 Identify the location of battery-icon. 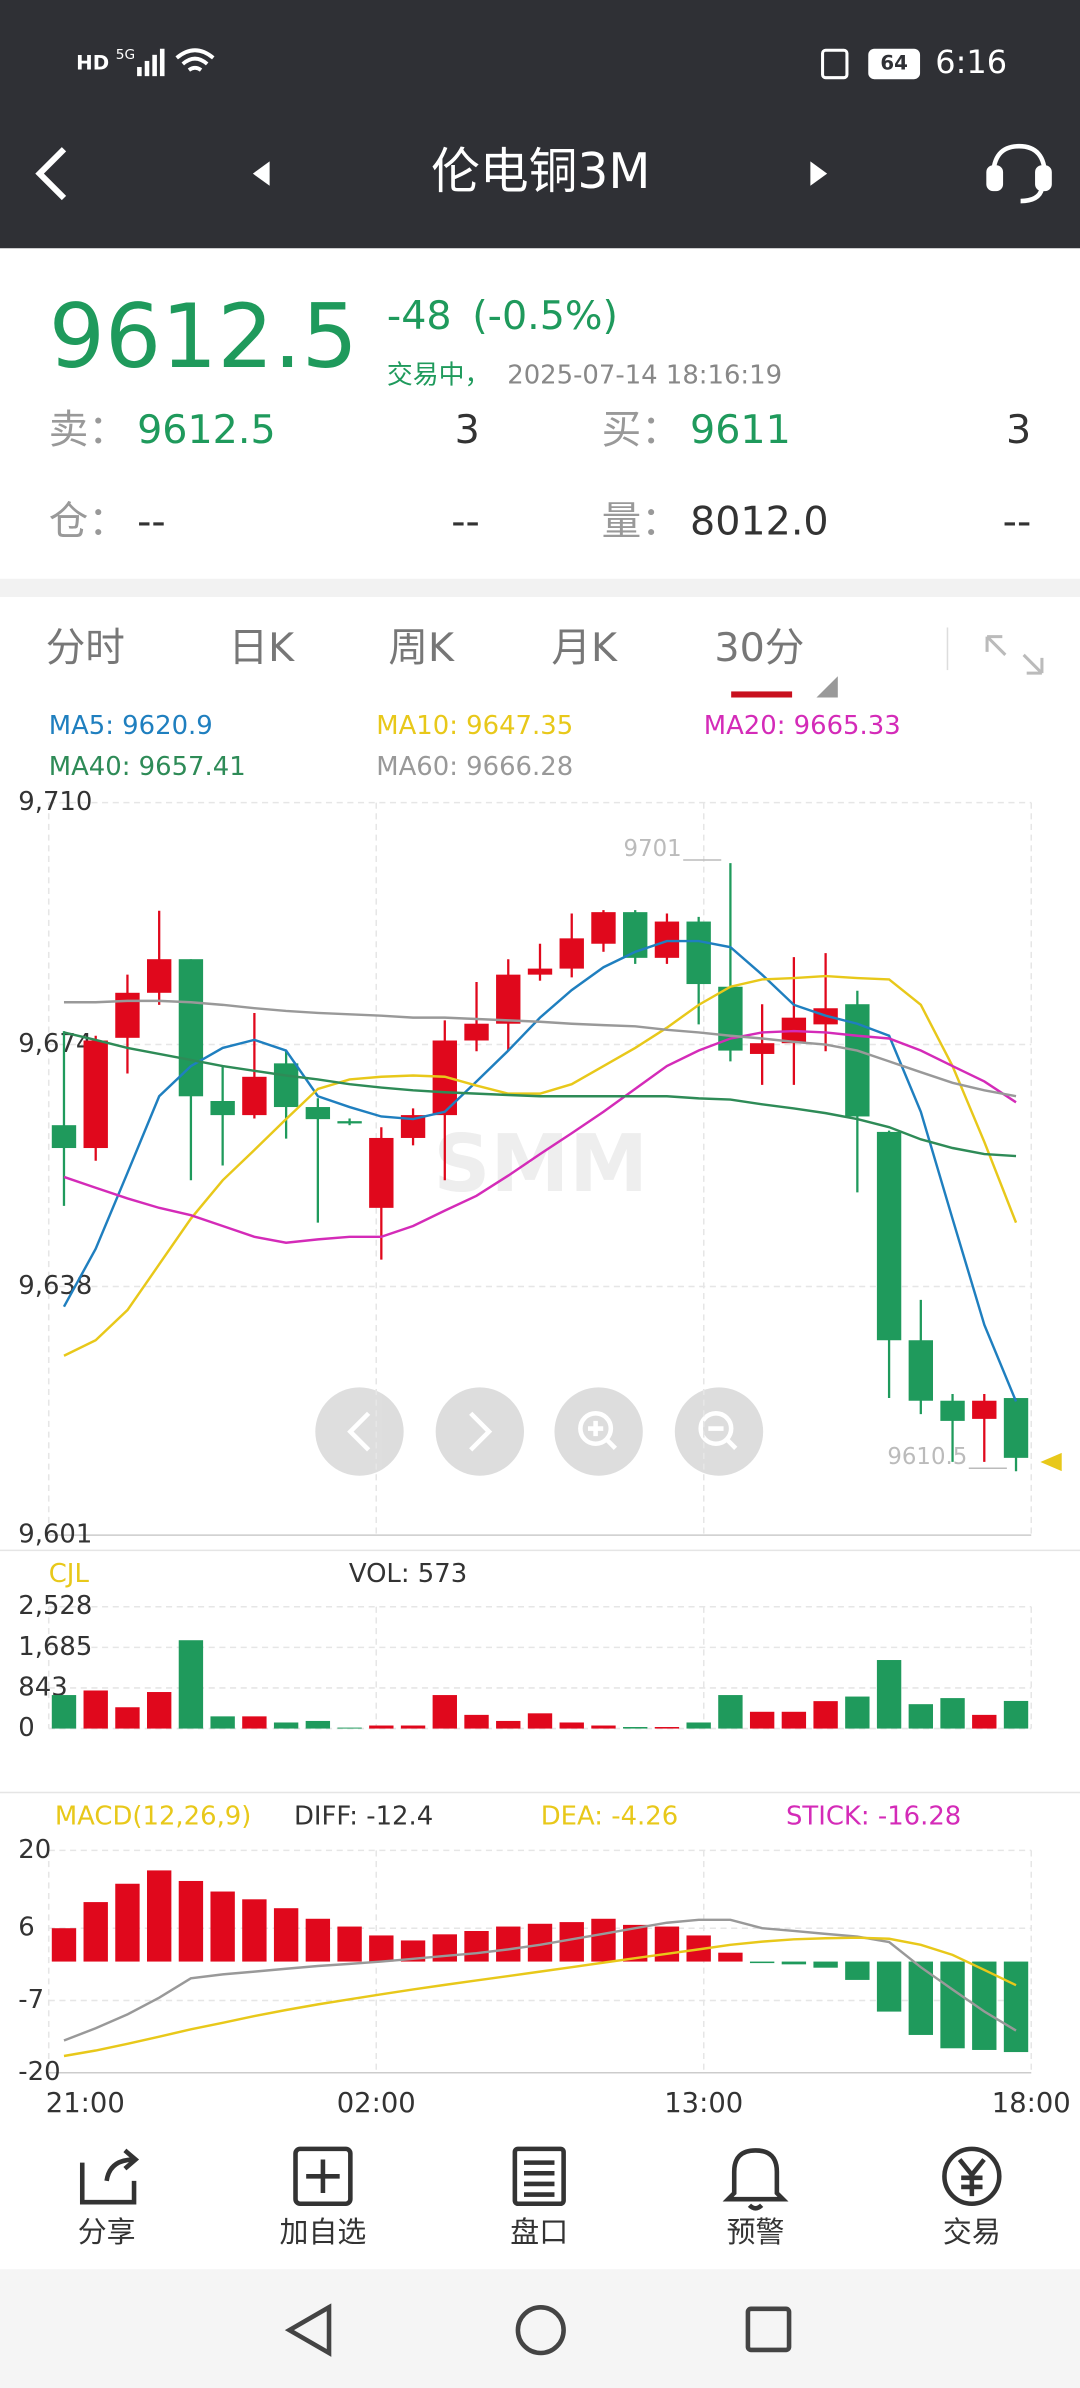
(894, 64).